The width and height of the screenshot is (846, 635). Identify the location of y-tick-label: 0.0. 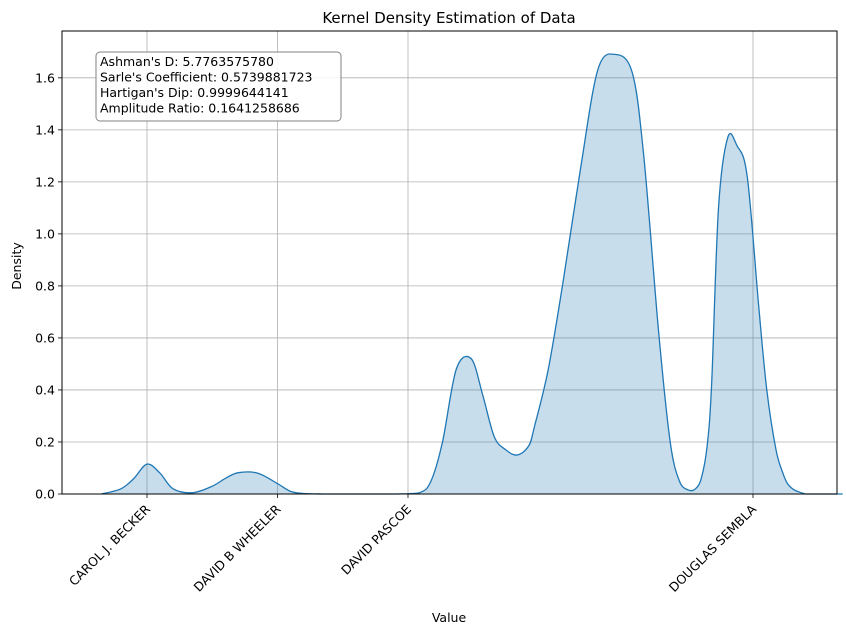
(45, 494).